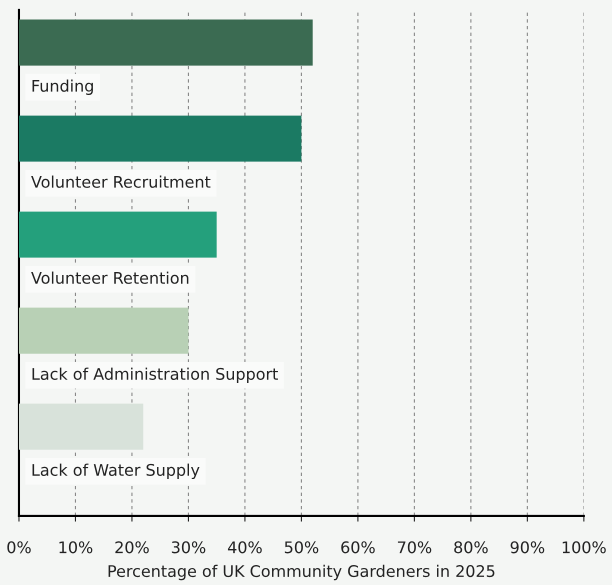 The height and width of the screenshot is (585, 612). What do you see at coordinates (132, 547) in the screenshot?
I see `x-tick-label: 20%` at bounding box center [132, 547].